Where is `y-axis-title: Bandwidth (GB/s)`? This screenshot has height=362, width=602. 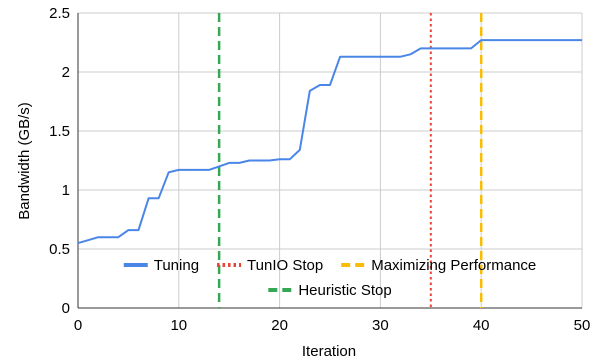
y-axis-title: Bandwidth (GB/s) is located at coordinates (24, 161).